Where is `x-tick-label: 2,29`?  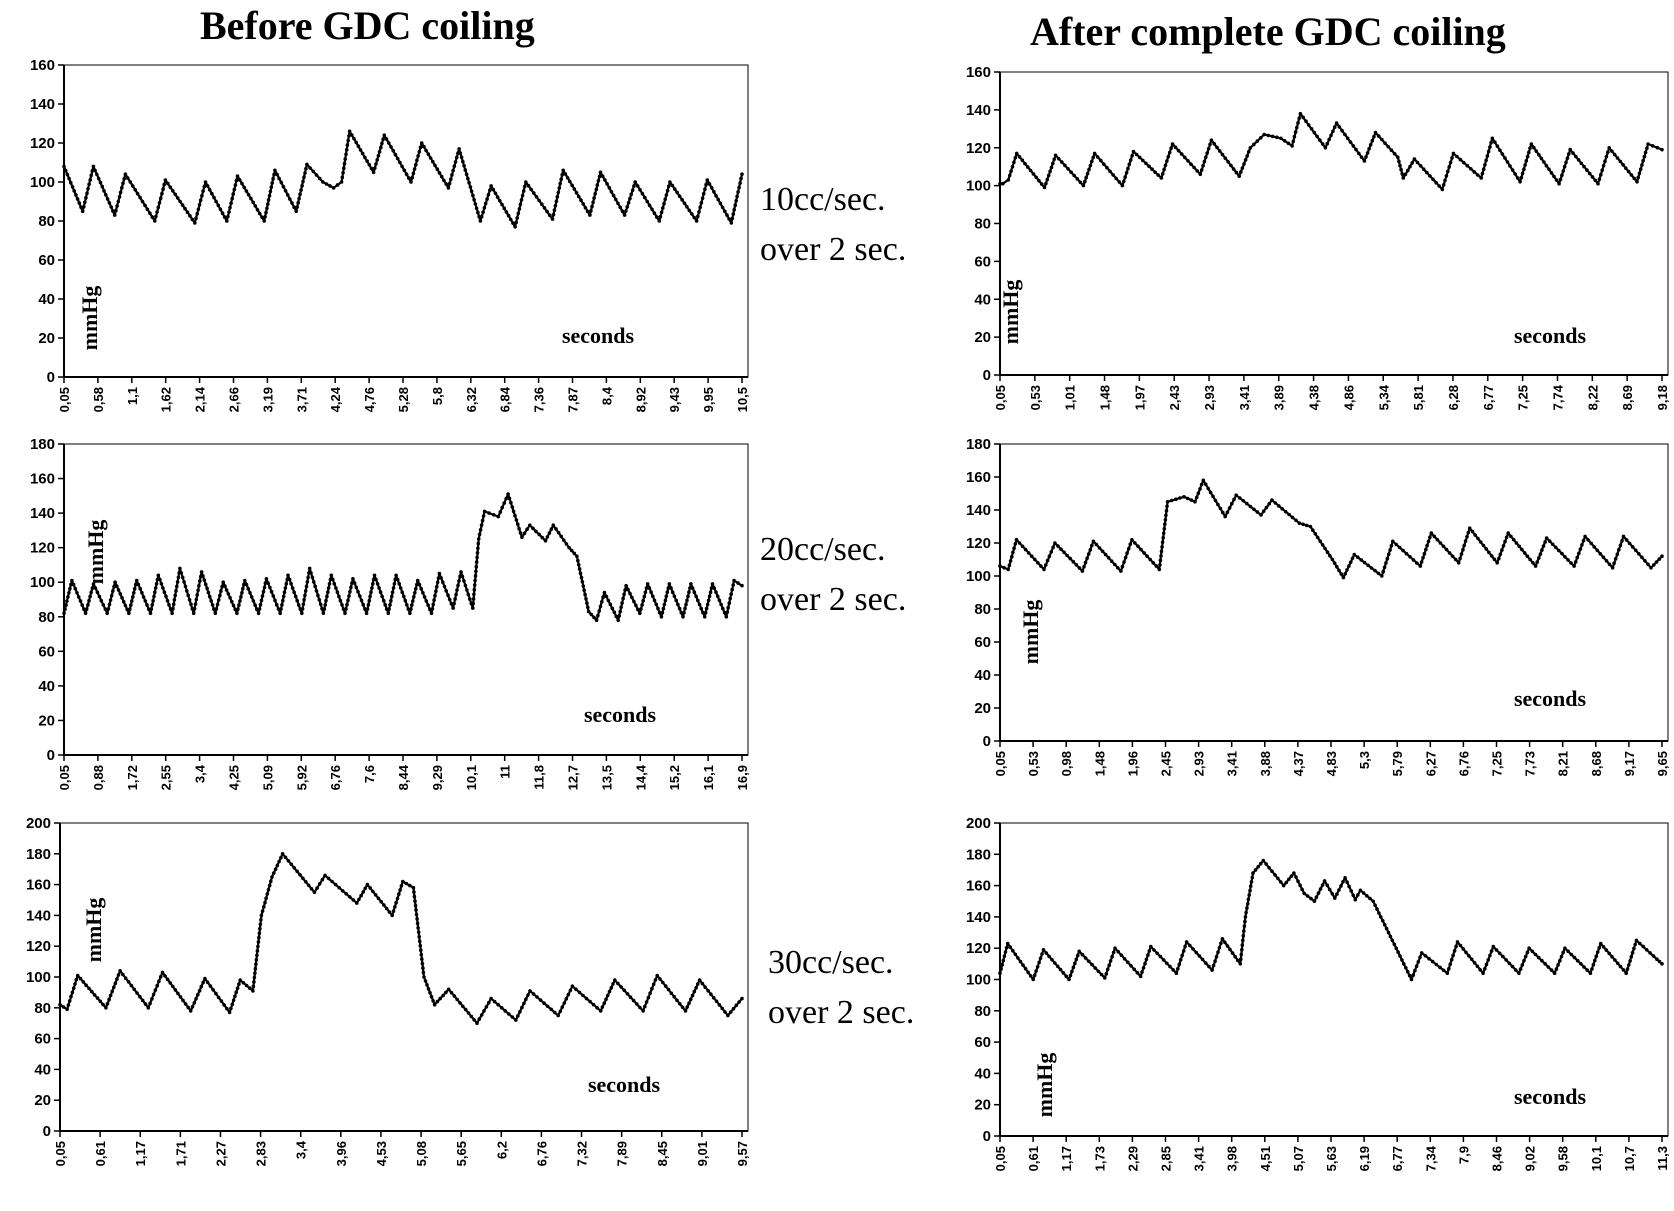
x-tick-label: 2,29 is located at coordinates (1132, 1158).